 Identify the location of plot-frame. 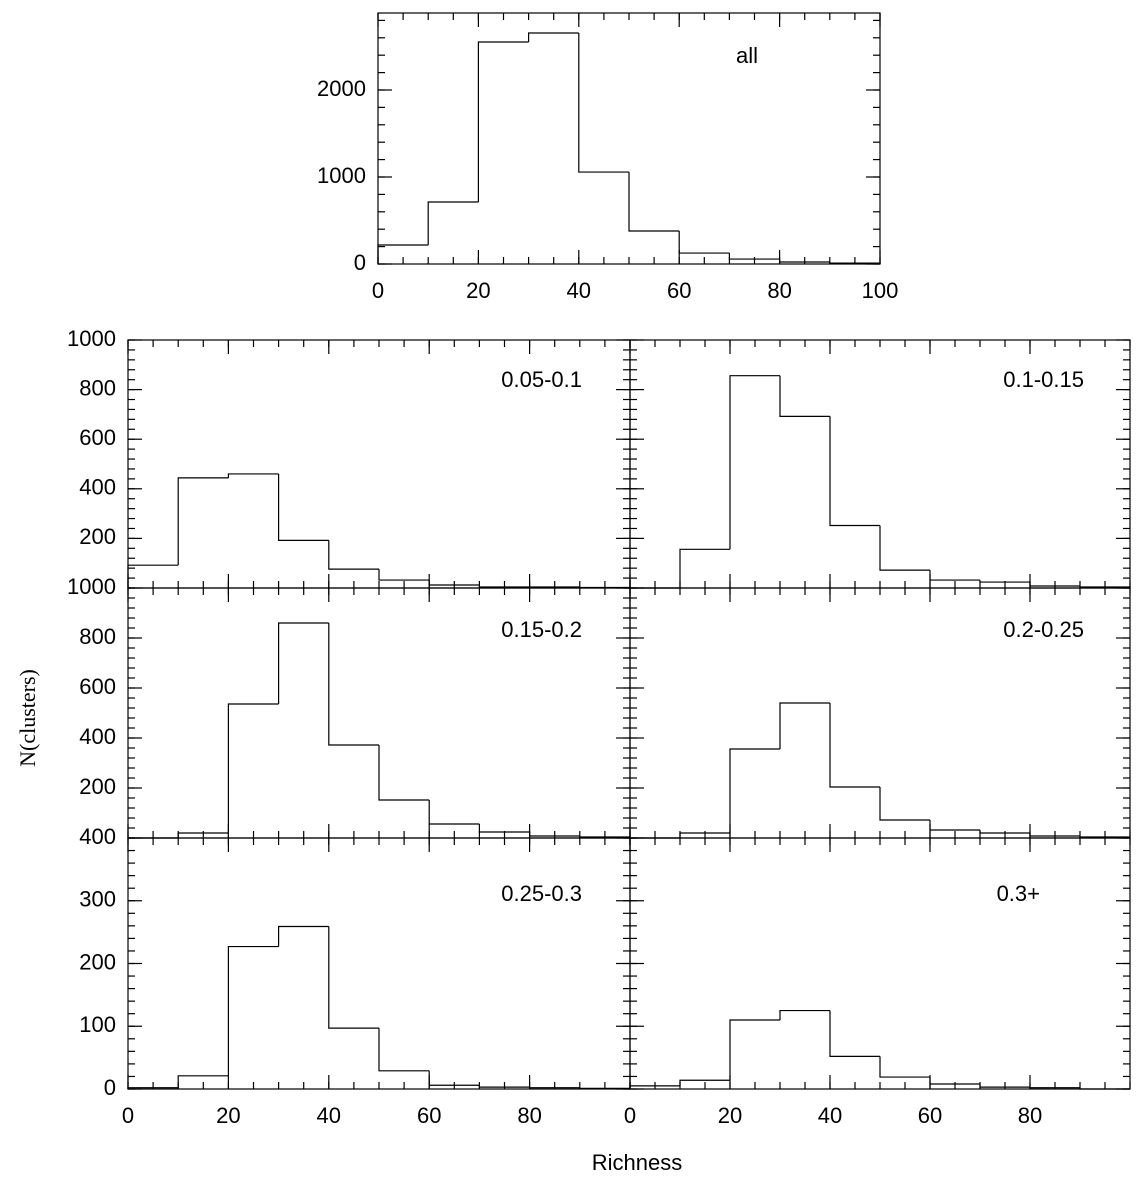
(880, 963).